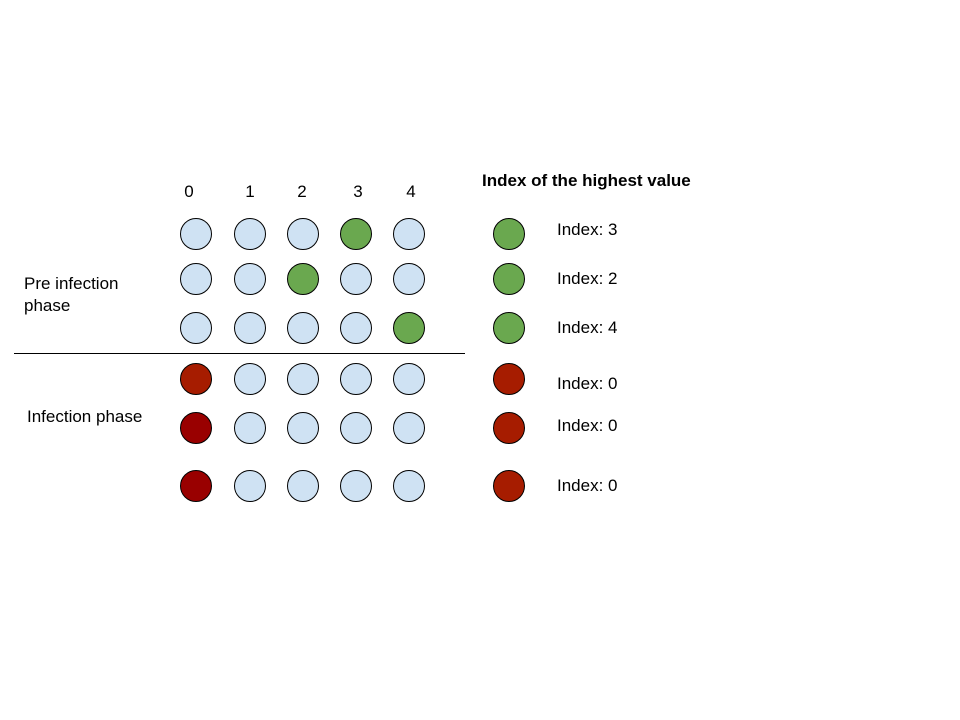  What do you see at coordinates (85, 416) in the screenshot?
I see `infection-phase-label: Infection phase` at bounding box center [85, 416].